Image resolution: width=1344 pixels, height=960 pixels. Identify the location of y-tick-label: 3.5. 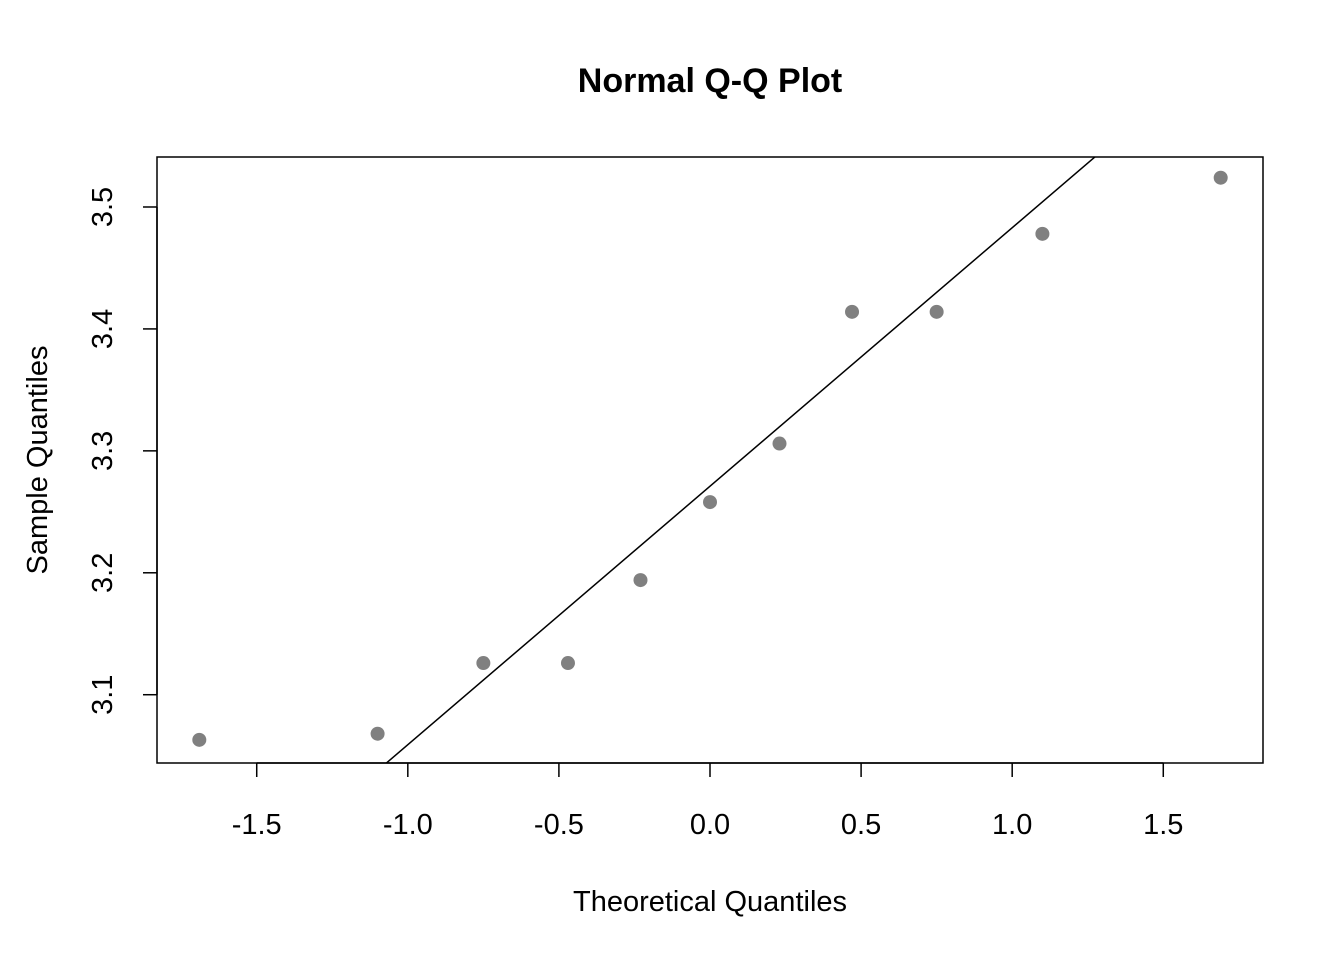
(103, 207).